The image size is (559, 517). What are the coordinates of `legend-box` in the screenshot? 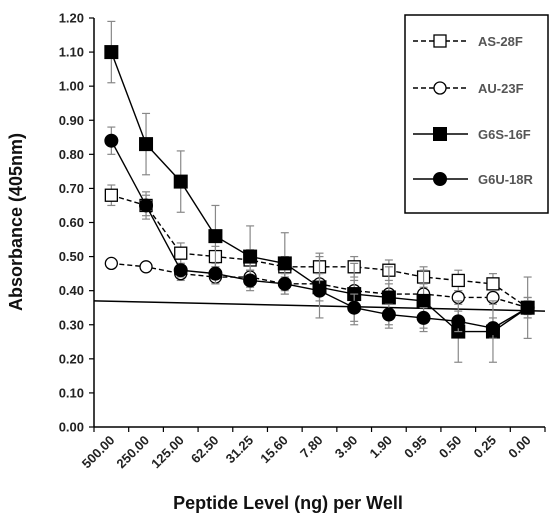 It's located at (476, 114).